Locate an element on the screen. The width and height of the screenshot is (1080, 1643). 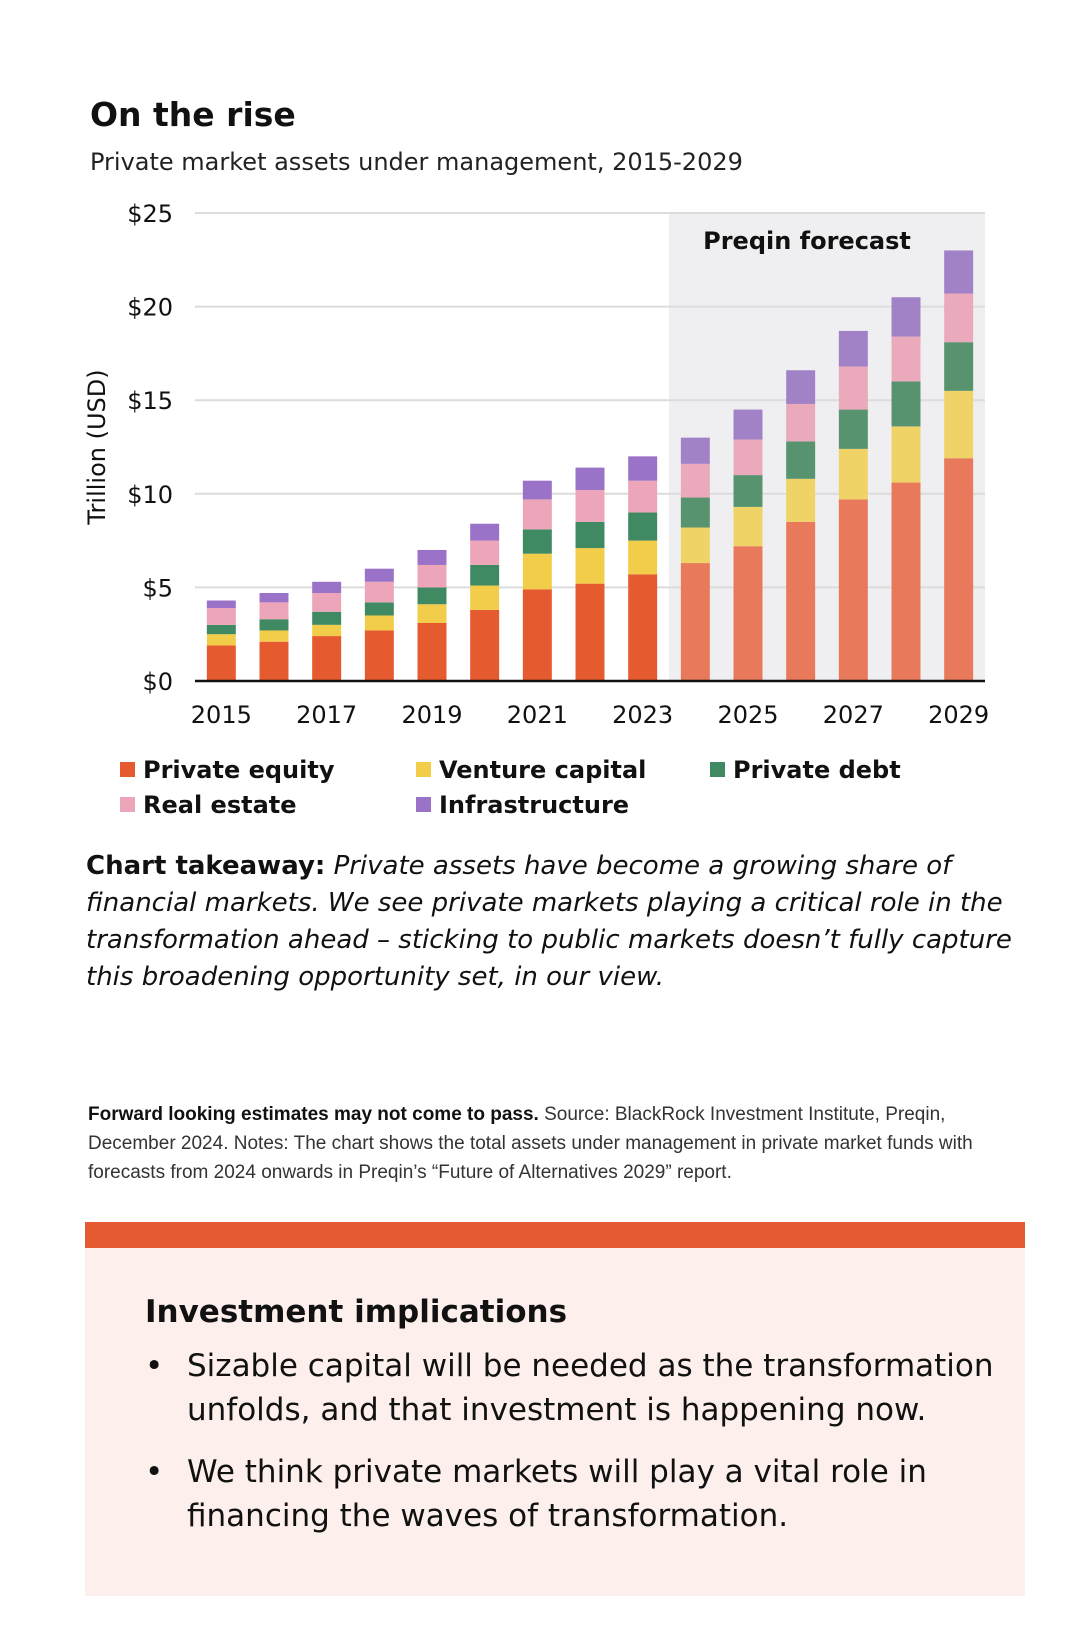
legend-item-private-equity: Private equity is located at coordinates (227, 770).